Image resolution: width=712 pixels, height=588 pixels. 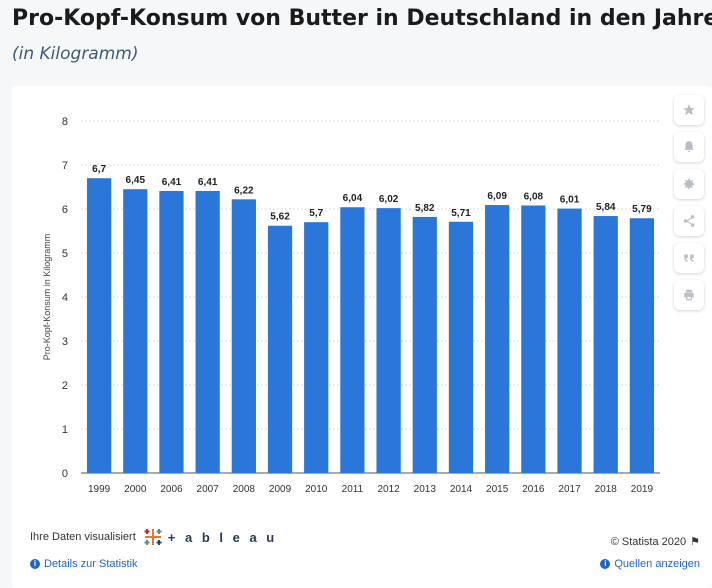 I want to click on x-tick-label: 2015, so click(x=497, y=489).